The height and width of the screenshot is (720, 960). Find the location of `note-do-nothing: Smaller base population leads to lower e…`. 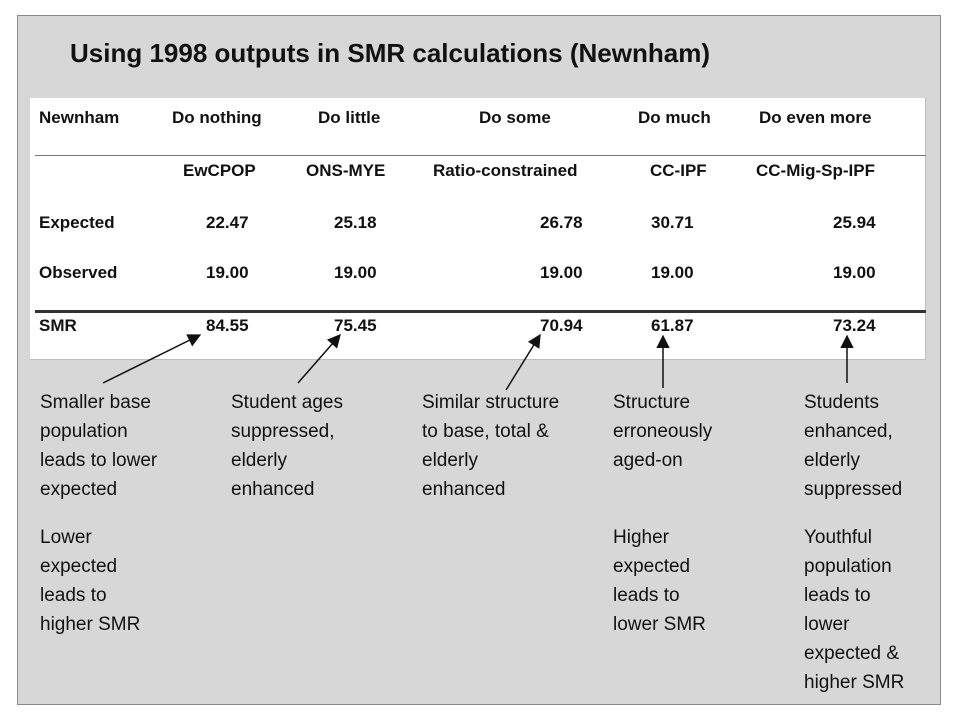

note-do-nothing: Smaller base population leads to lower e… is located at coordinates (99, 446).